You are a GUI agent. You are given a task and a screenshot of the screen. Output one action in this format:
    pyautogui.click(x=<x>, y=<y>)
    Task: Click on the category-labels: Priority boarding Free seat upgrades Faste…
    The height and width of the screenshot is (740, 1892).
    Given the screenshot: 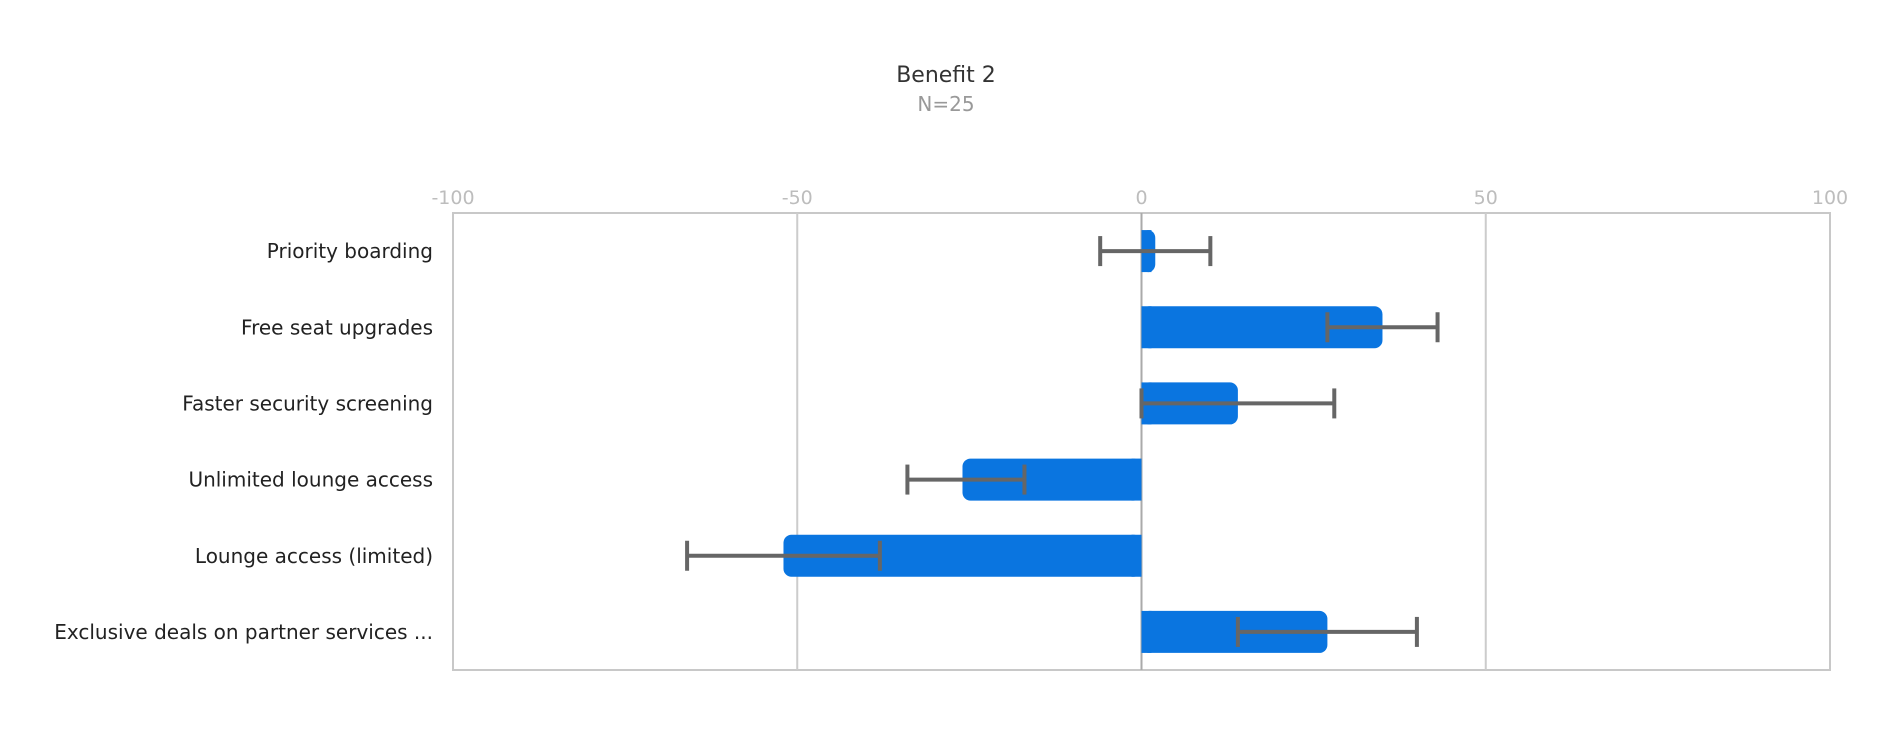 What is the action you would take?
    pyautogui.click(x=243, y=441)
    